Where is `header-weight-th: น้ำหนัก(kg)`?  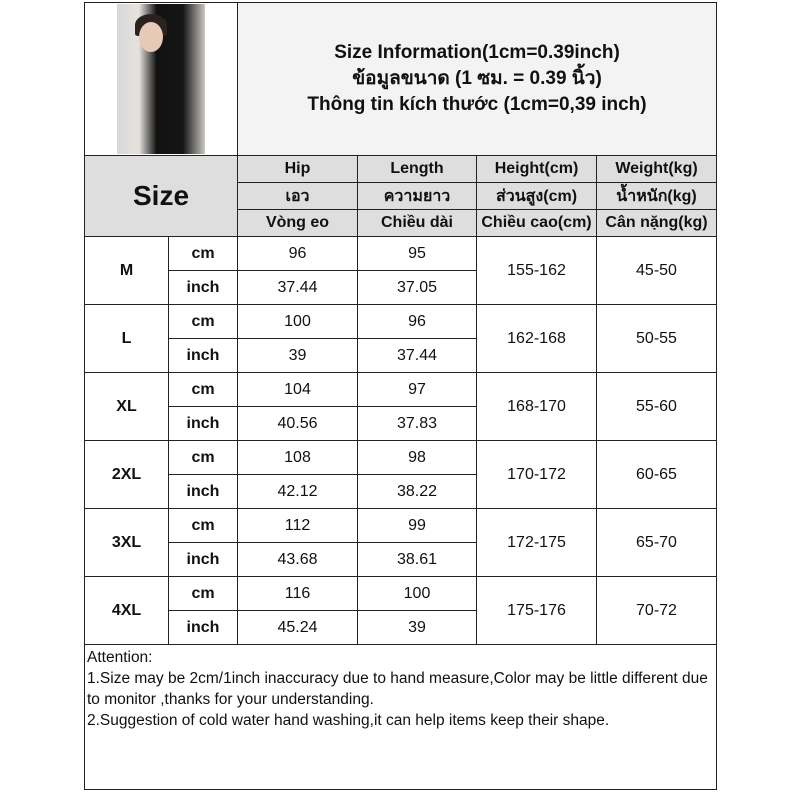 header-weight-th: น้ำหนัก(kg) is located at coordinates (656, 196).